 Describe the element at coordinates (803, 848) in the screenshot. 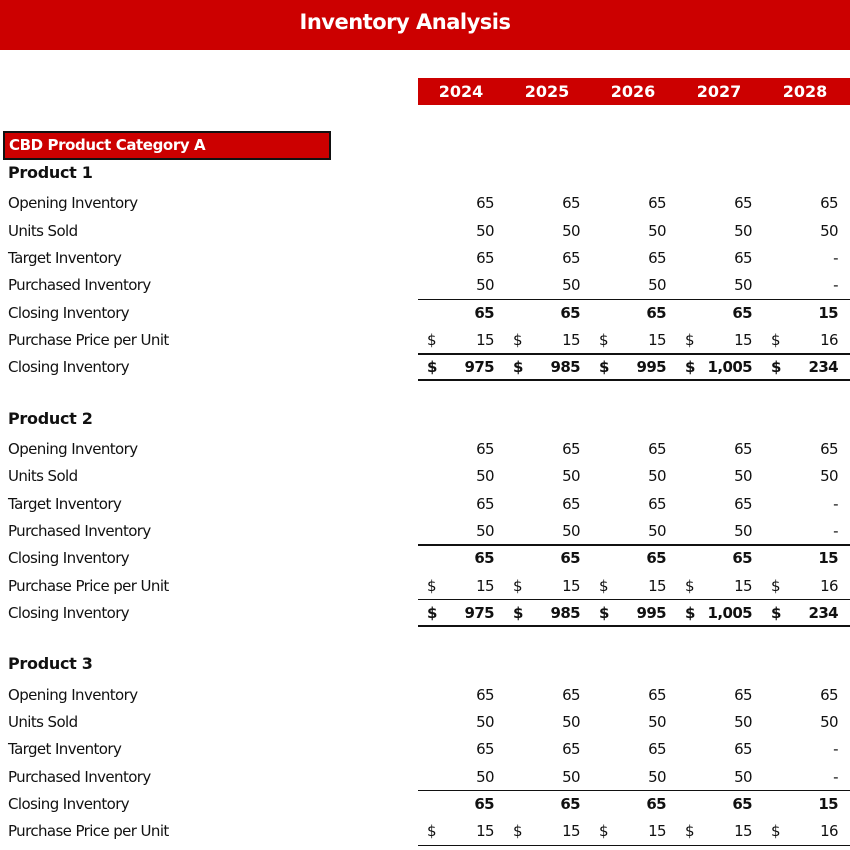

I see `value-cell: 234` at that location.